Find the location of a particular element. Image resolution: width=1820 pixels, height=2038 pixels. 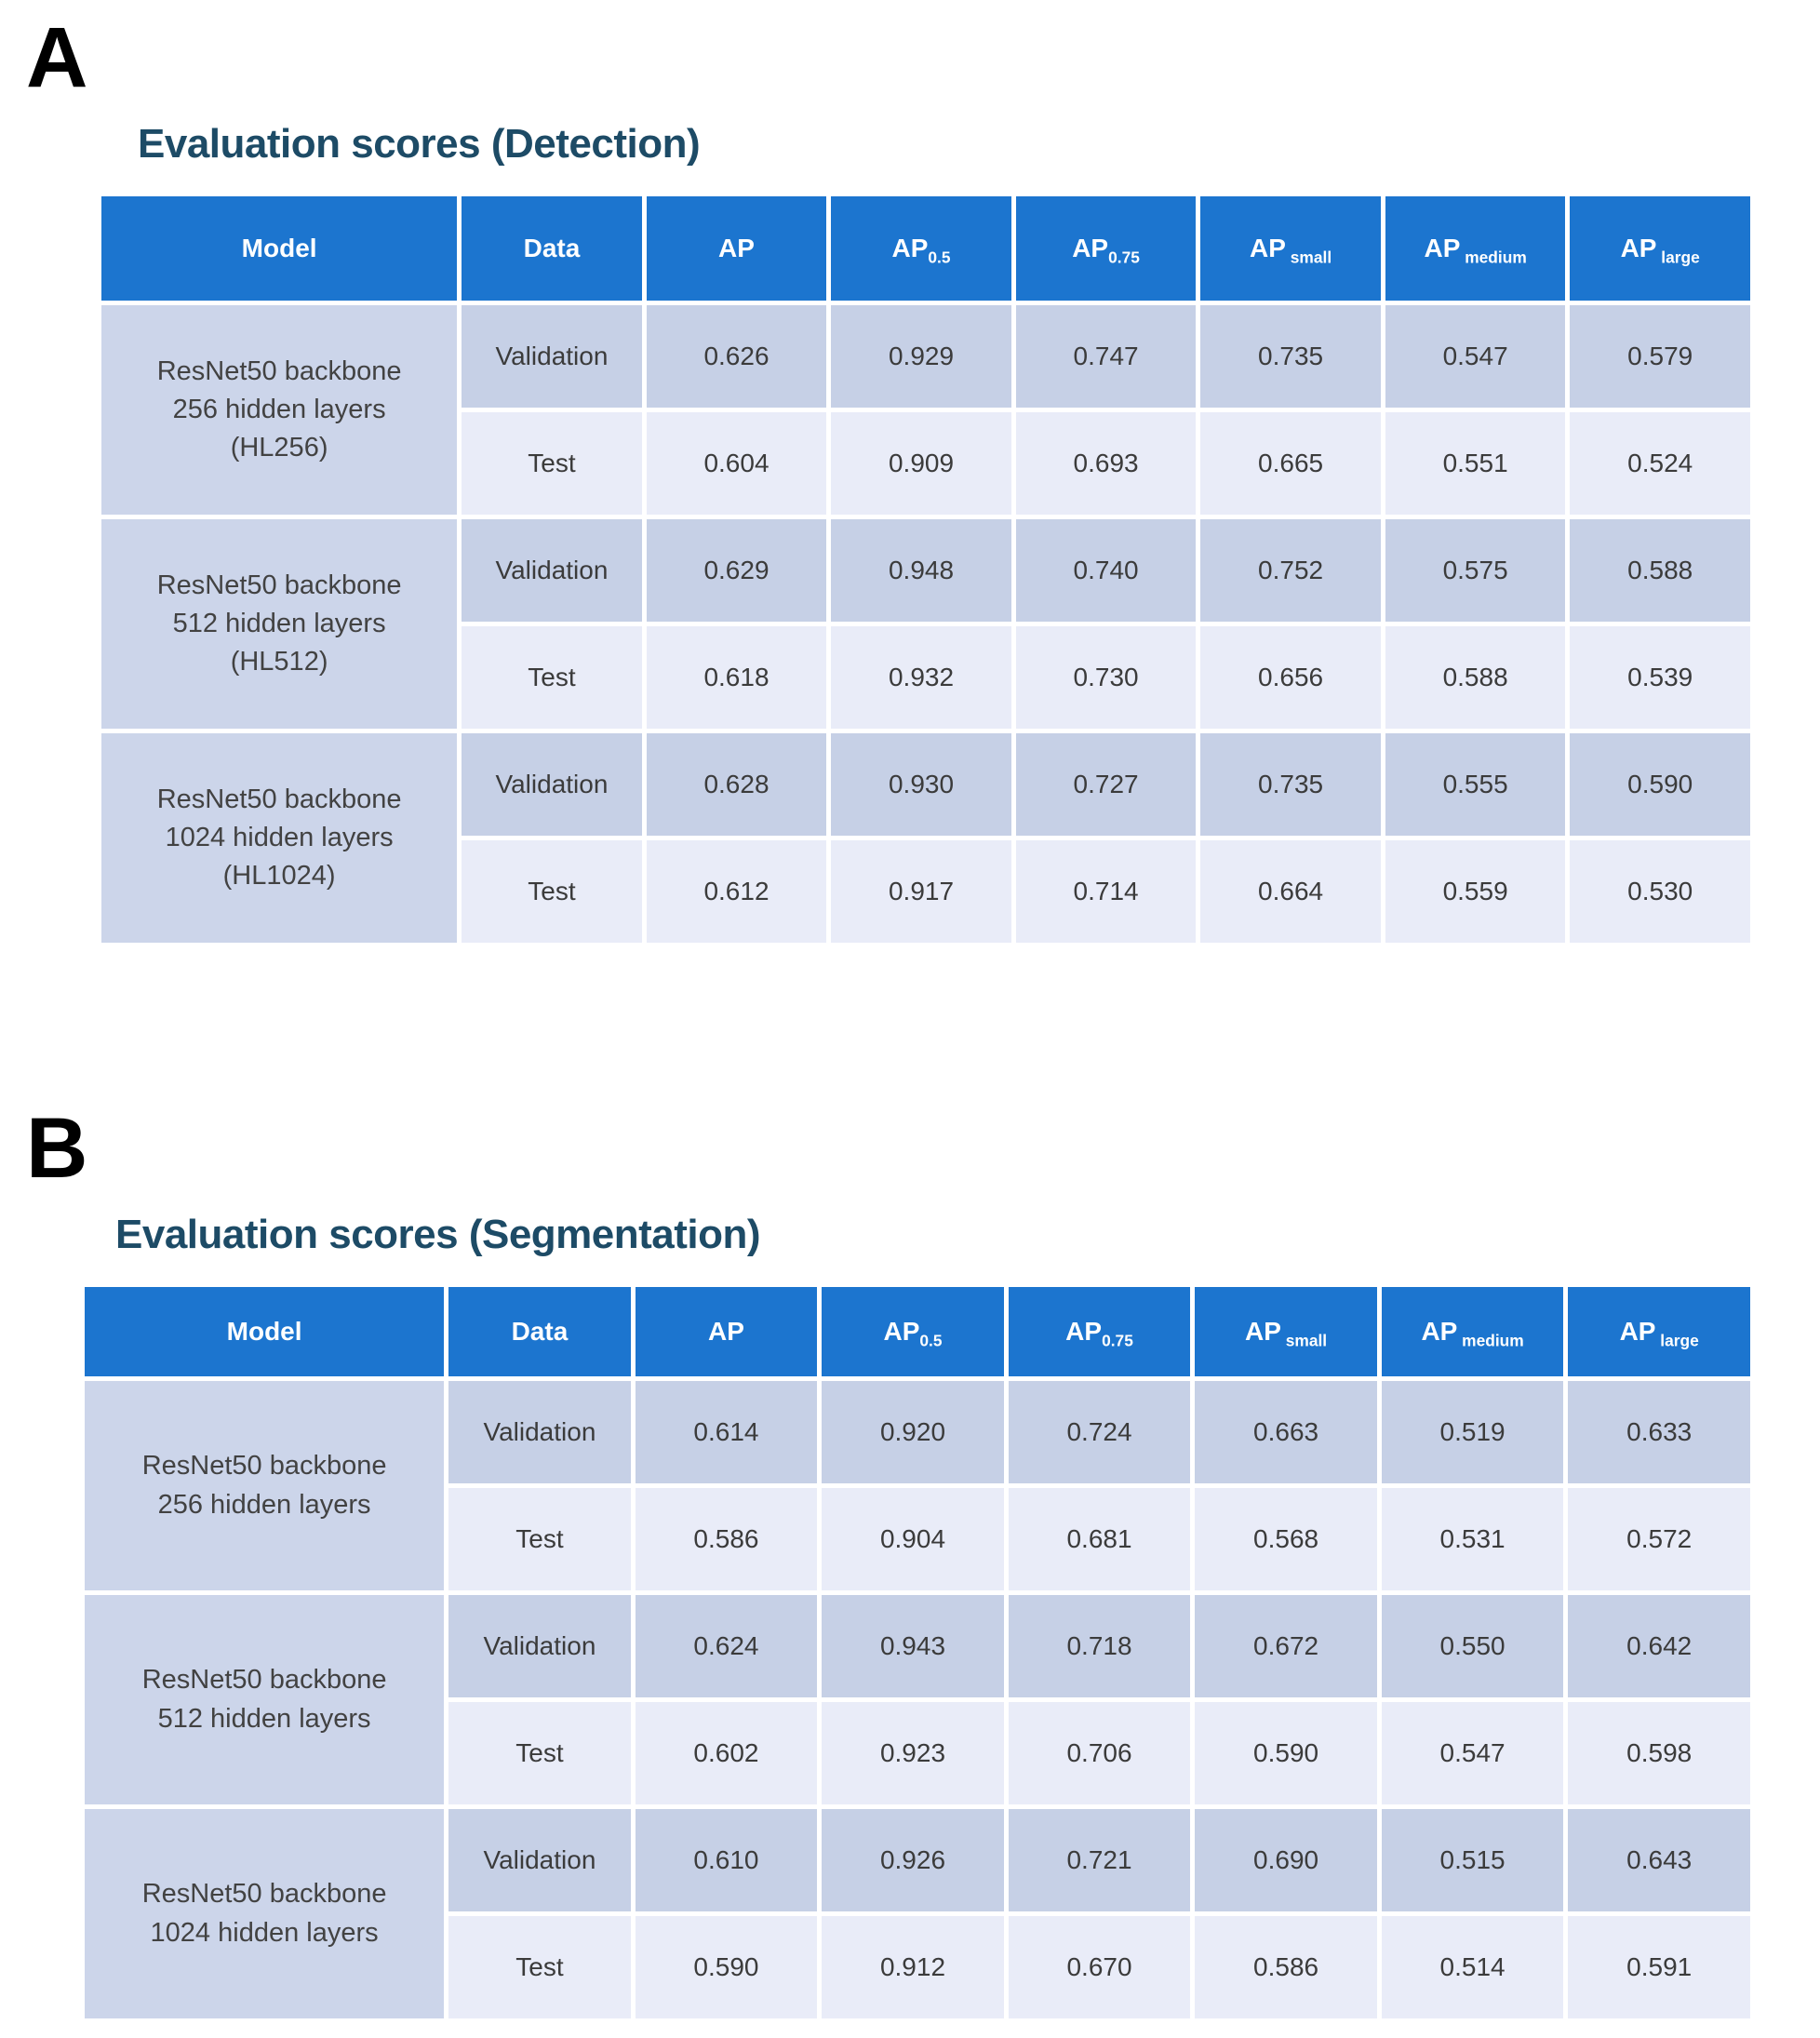

column-header-ap-small: AP small is located at coordinates (1286, 1331).